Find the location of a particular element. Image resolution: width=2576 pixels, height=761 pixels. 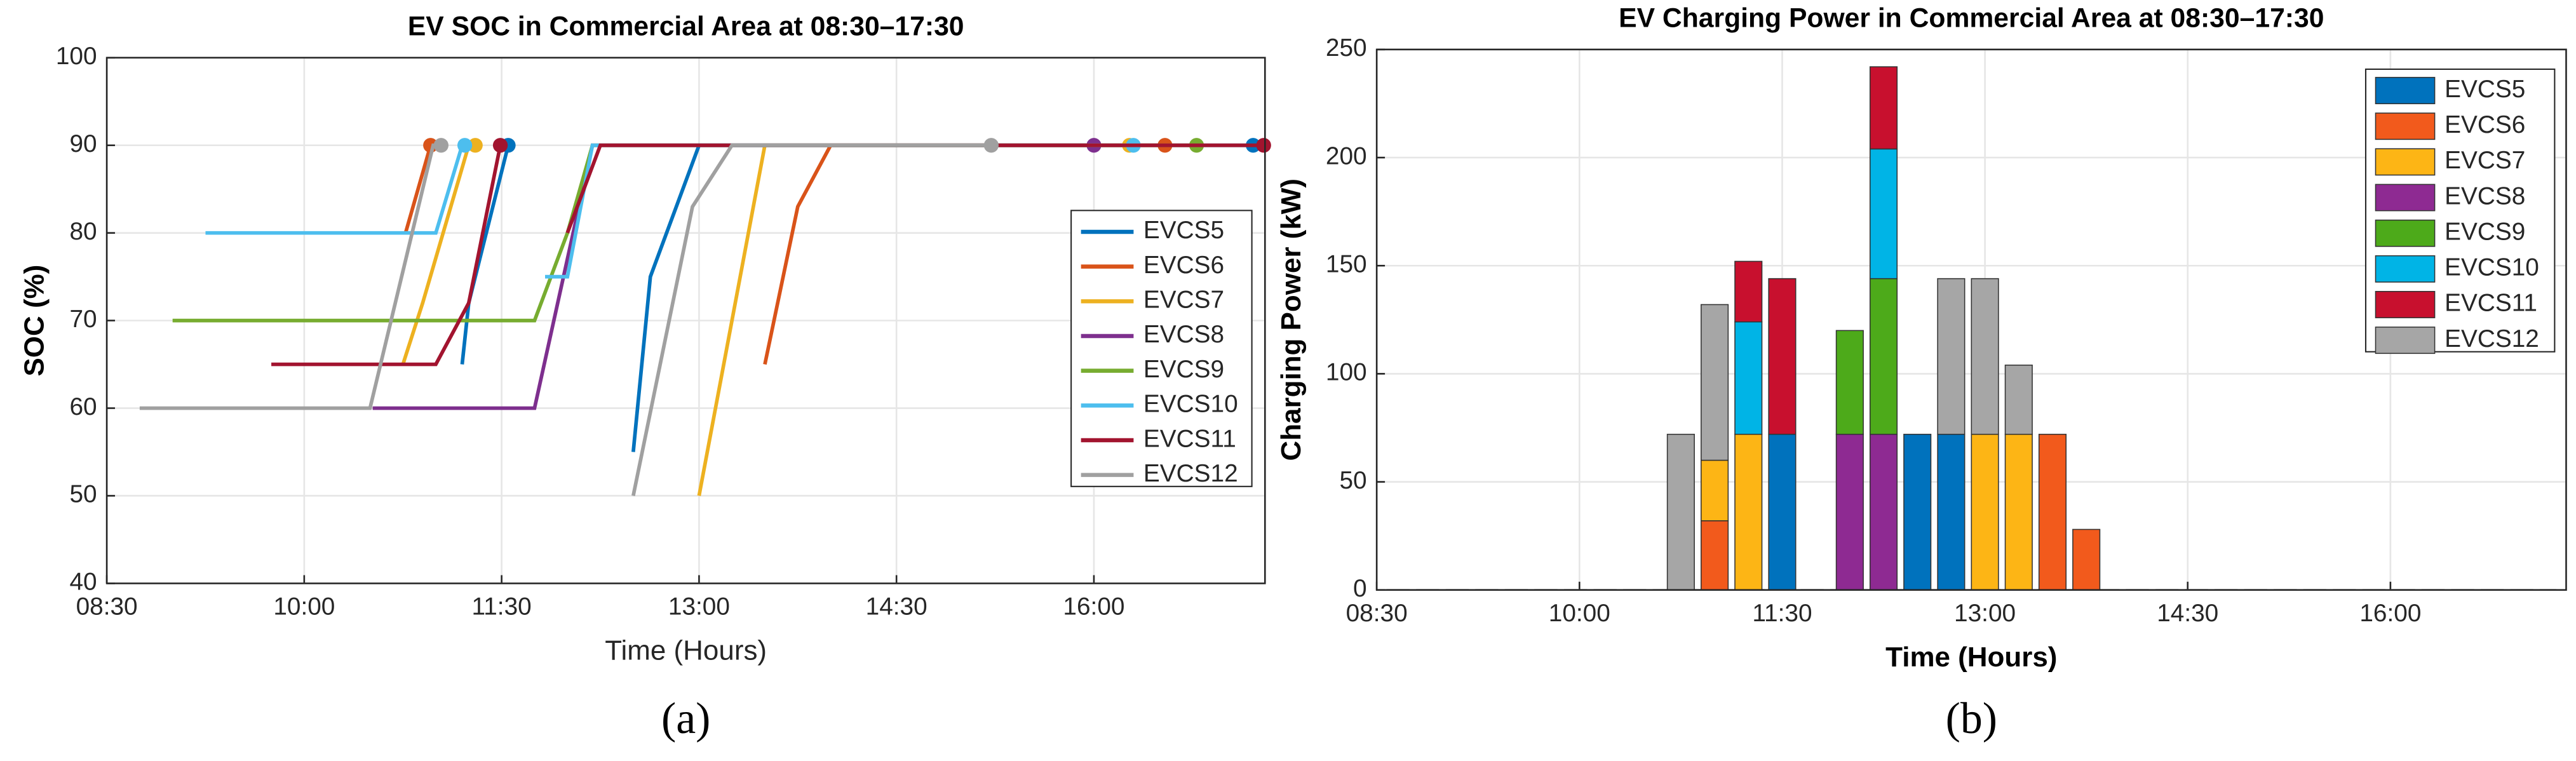

y-tick-label: 60 is located at coordinates (83, 407).